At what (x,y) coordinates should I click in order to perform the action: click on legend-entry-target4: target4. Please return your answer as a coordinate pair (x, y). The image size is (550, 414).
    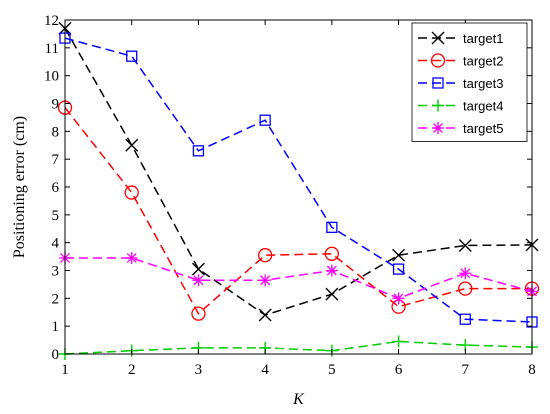
    Looking at the image, I should click on (460, 106).